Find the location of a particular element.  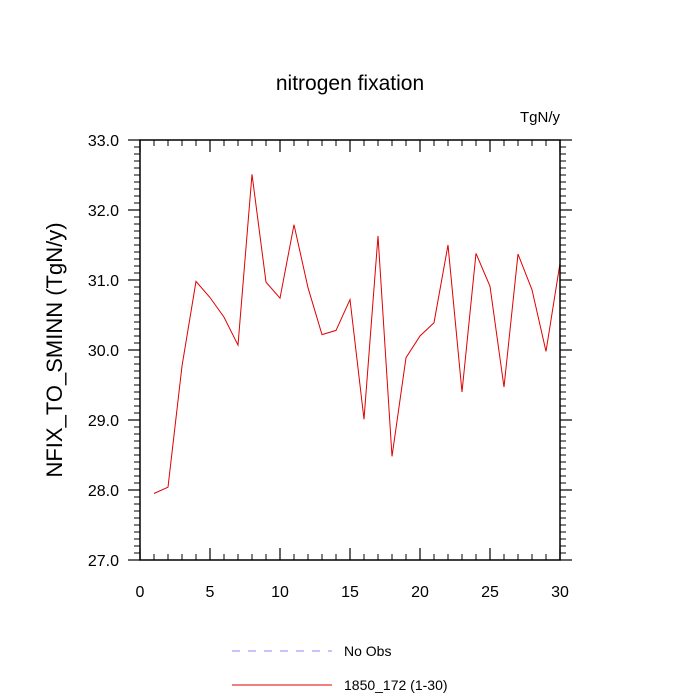

x-tick-label: 5 is located at coordinates (210, 592).